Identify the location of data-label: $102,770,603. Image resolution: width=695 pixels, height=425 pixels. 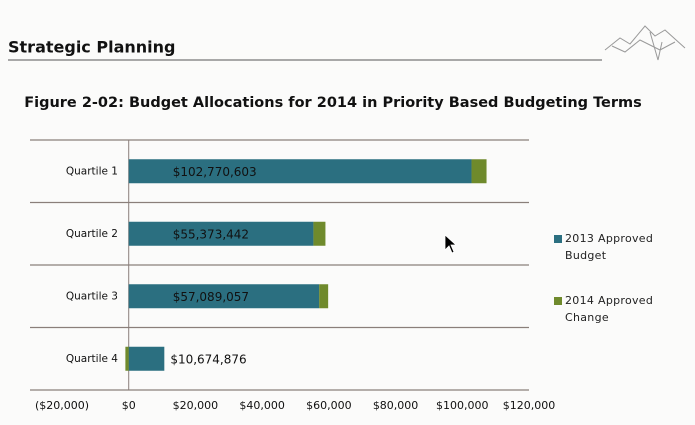
(215, 172).